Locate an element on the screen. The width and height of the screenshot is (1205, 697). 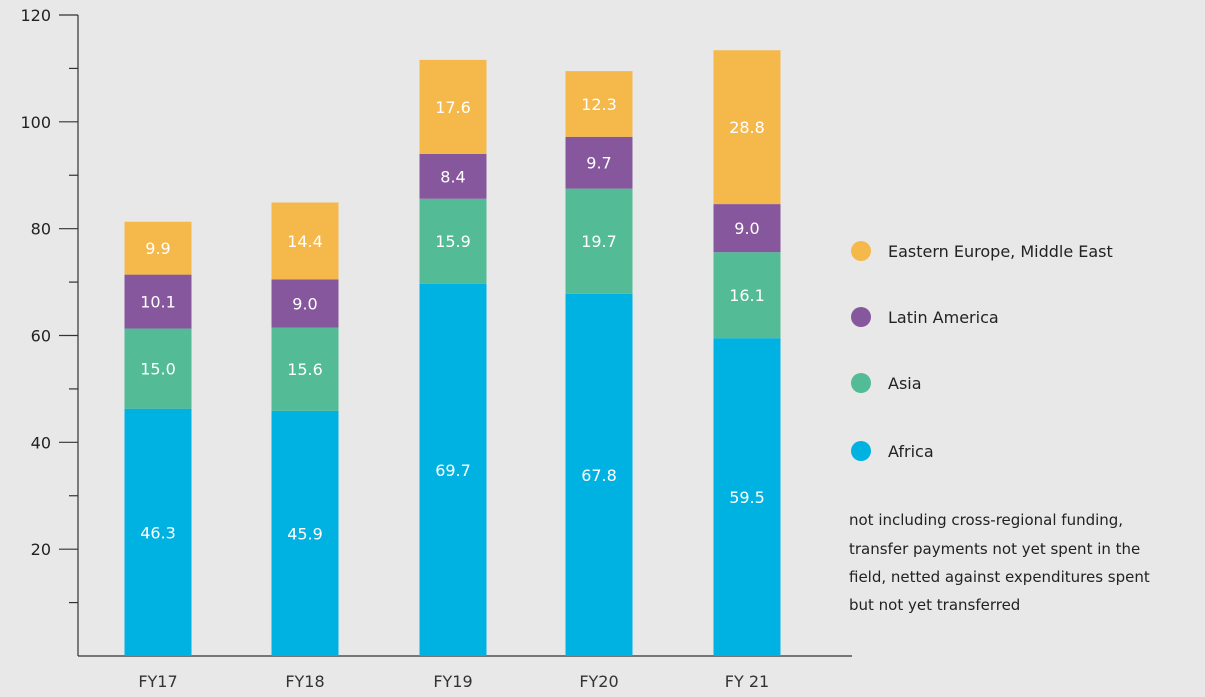
x-tick-label: FY19 is located at coordinates (452, 681).